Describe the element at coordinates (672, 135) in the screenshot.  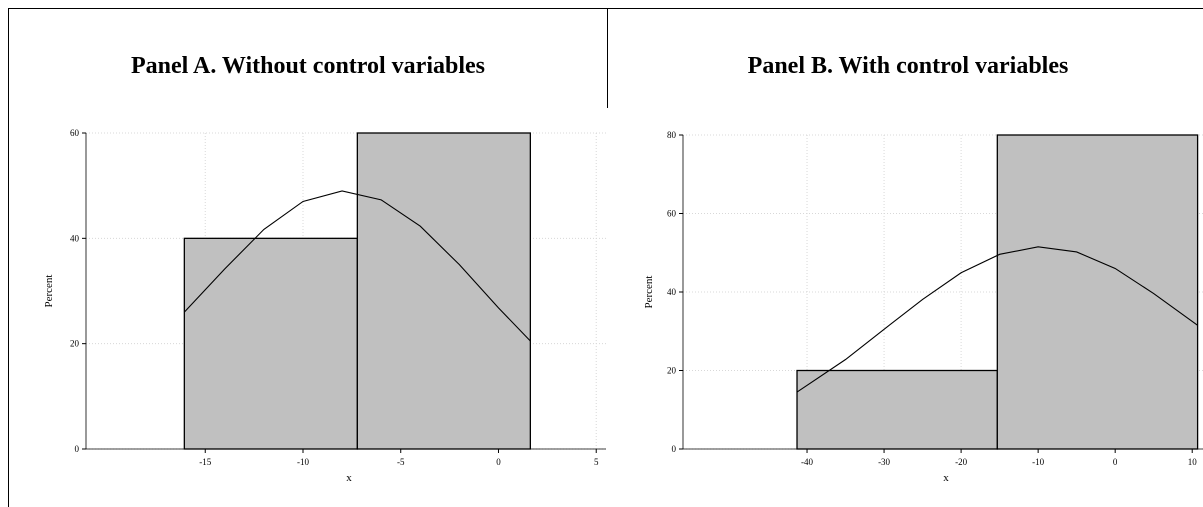
I see `y-tick-label: 80` at that location.